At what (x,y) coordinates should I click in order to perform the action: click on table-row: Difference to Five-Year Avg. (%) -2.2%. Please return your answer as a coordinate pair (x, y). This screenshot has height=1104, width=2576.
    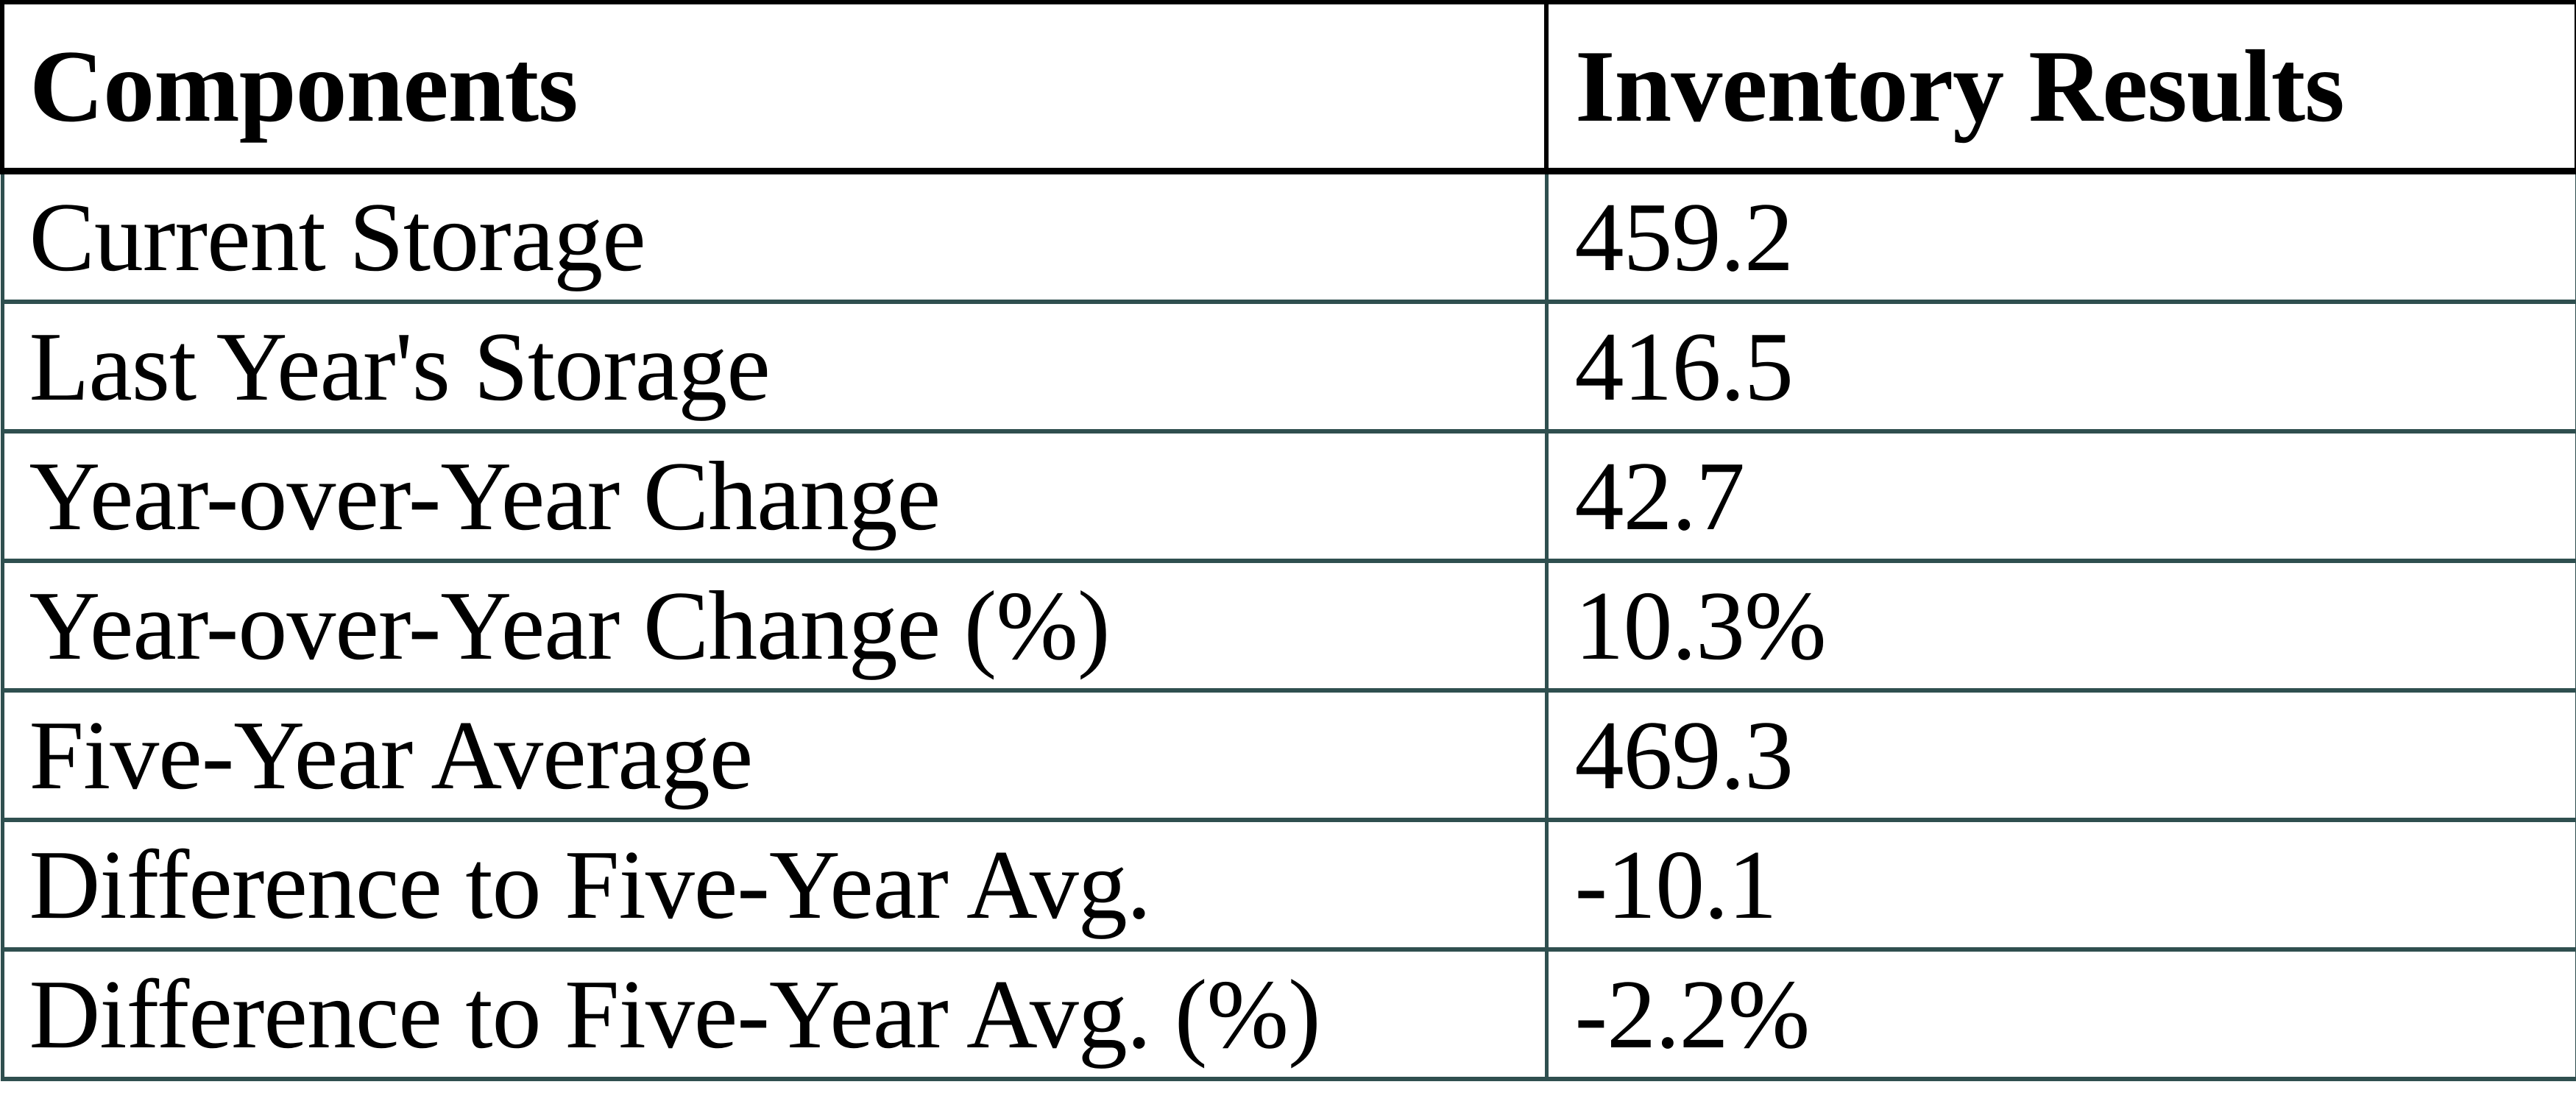
    Looking at the image, I should click on (1288, 1014).